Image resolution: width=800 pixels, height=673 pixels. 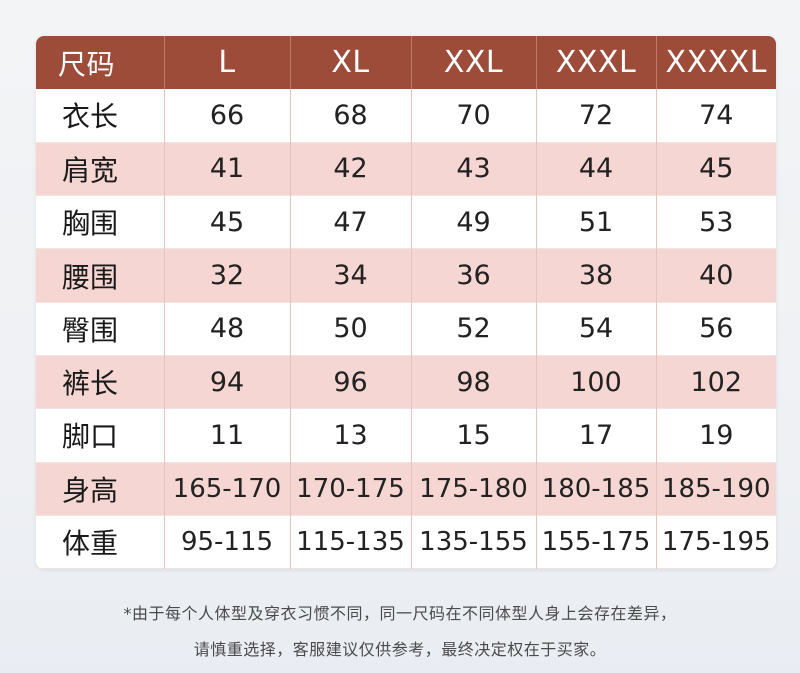 I want to click on header-size-xl: XL, so click(x=351, y=62).